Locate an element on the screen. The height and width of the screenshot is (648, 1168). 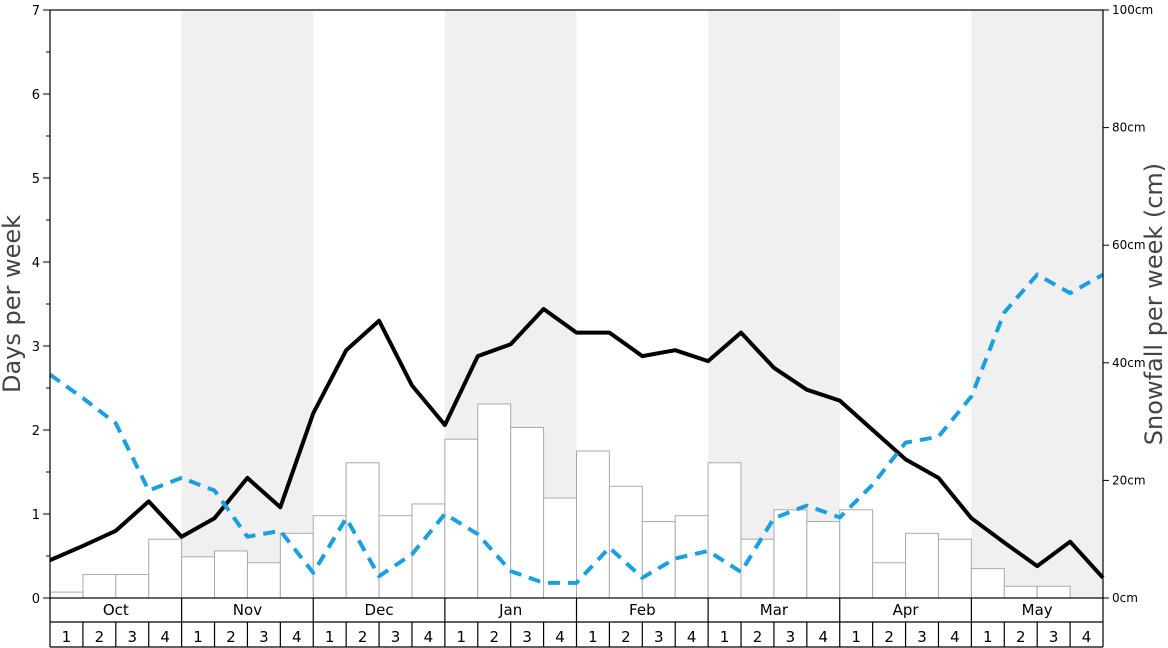
right-tick-label: 80cm is located at coordinates (1129, 128).